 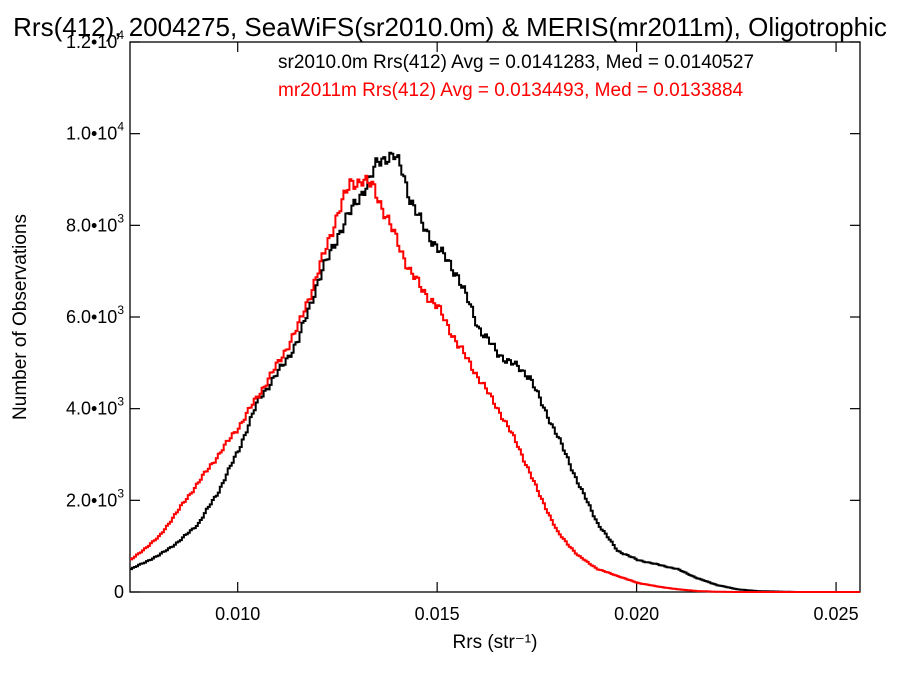 I want to click on x-axis-label: Rrs (str⁻¹), so click(x=495, y=642).